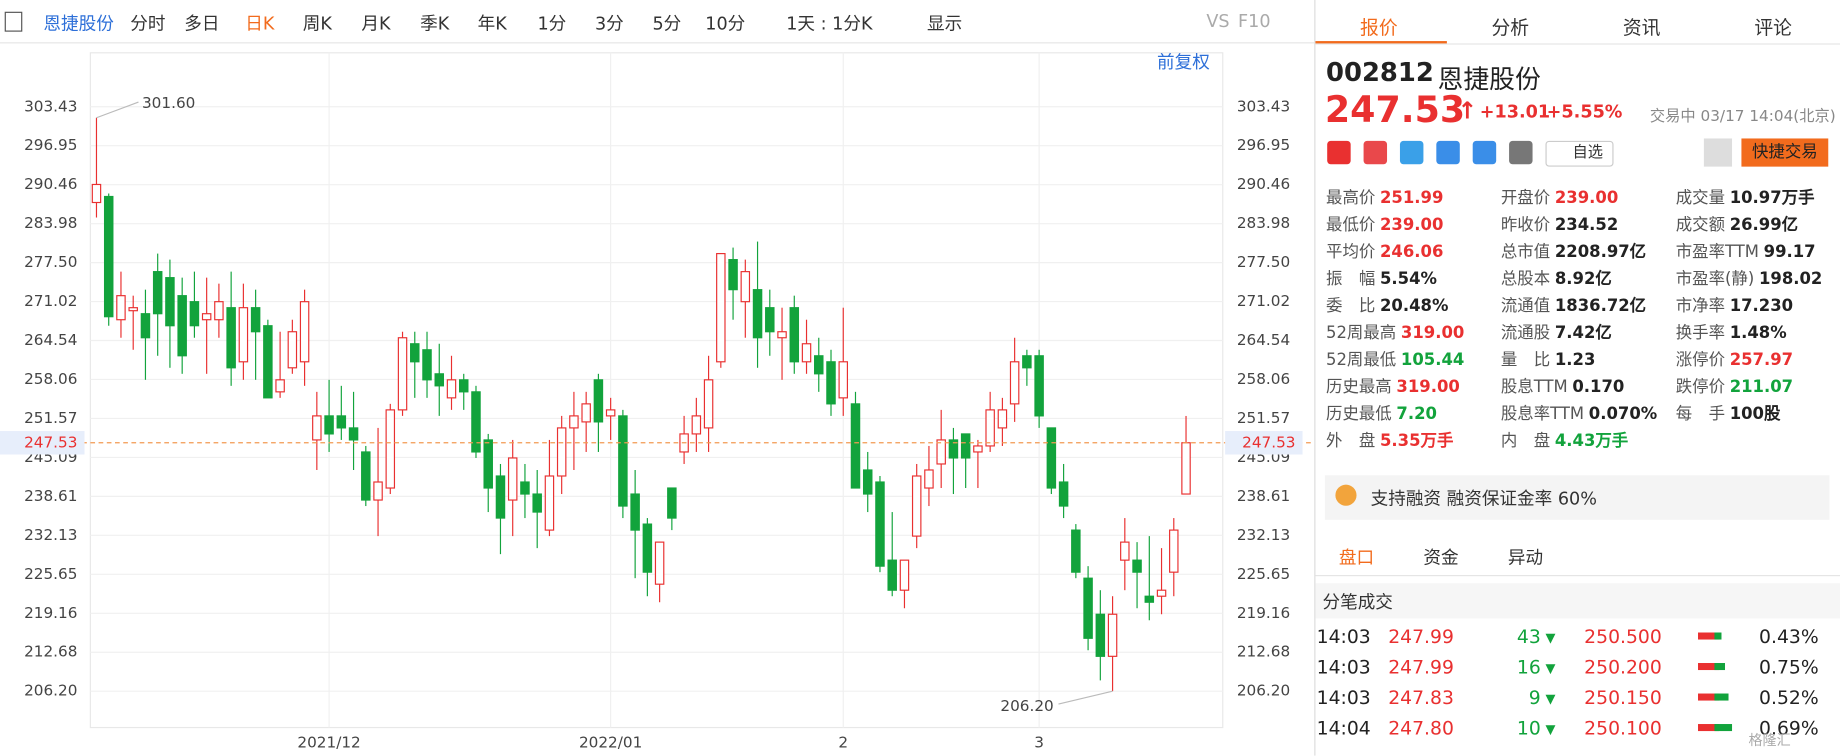 The image size is (1840, 756). Describe the element at coordinates (78, 23) in the screenshot. I see `stock-name: 恩捷股份` at that location.